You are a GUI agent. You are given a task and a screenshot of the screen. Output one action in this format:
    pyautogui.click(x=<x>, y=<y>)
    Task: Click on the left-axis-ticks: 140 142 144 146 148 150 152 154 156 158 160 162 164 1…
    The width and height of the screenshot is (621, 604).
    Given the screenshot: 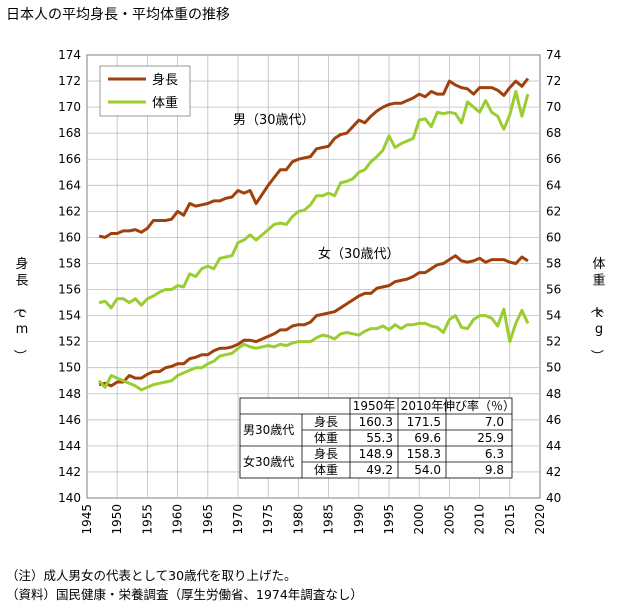 What is the action you would take?
    pyautogui.click(x=69, y=276)
    